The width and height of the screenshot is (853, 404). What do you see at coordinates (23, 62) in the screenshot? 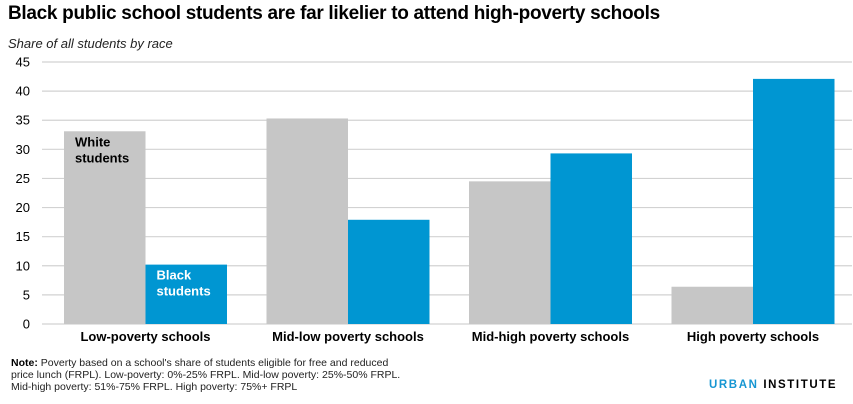
I see `y-tick-label: 45` at bounding box center [23, 62].